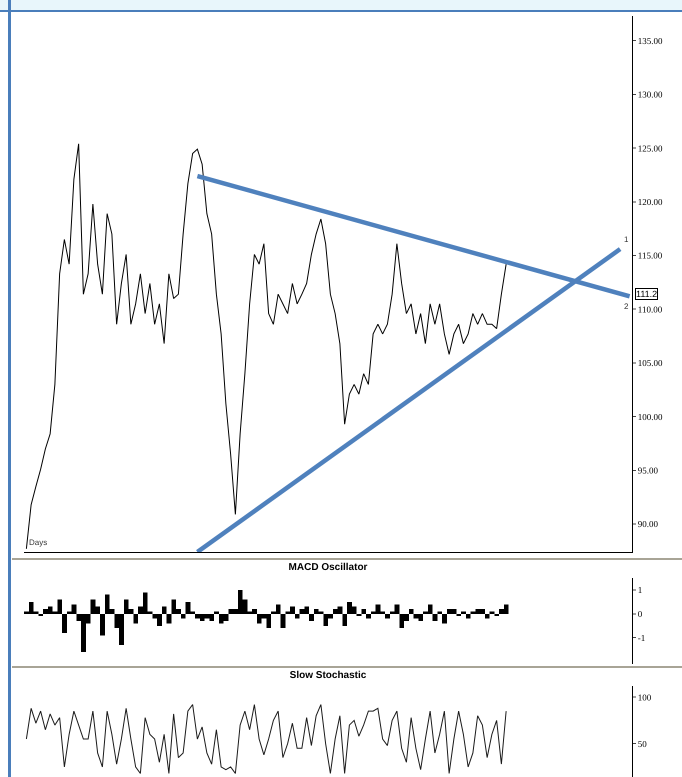 This screenshot has width=682, height=777. What do you see at coordinates (38, 542) in the screenshot?
I see `annotation: Days` at bounding box center [38, 542].